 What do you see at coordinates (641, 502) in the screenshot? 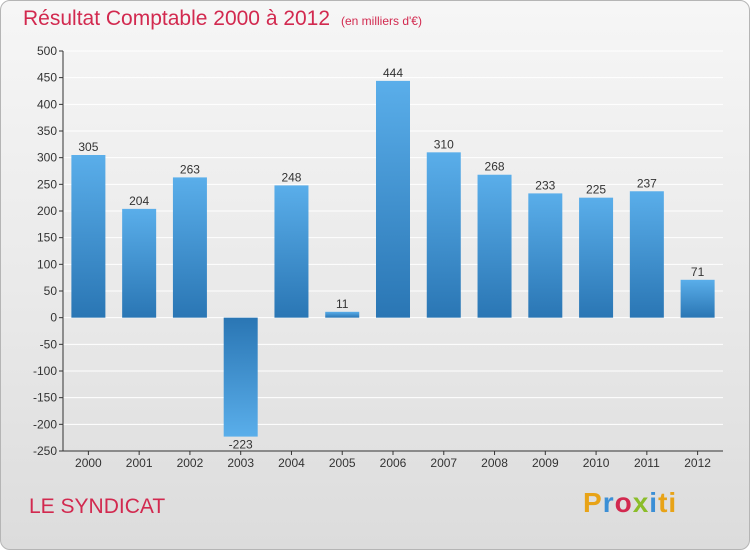
I see `logo-letter: x` at bounding box center [641, 502].